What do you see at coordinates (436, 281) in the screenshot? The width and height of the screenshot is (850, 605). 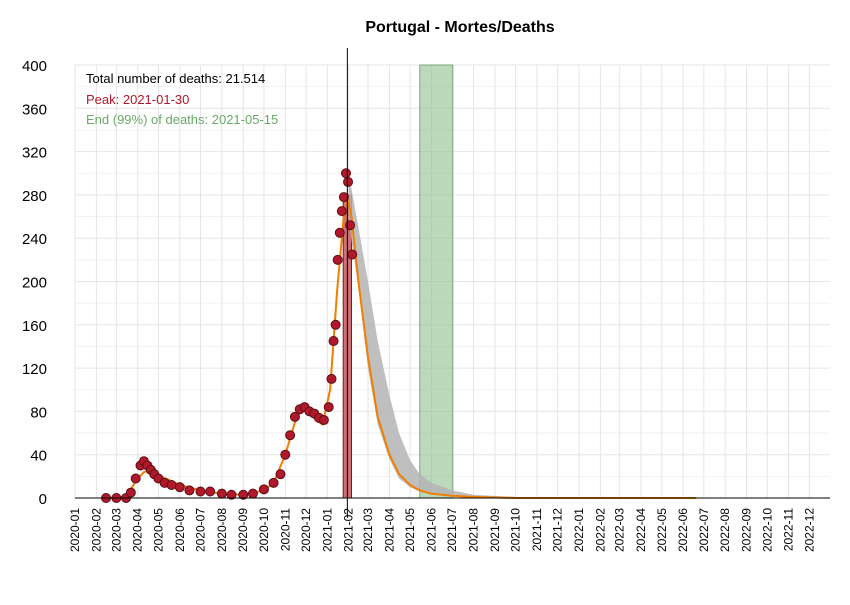 I see `end-band` at bounding box center [436, 281].